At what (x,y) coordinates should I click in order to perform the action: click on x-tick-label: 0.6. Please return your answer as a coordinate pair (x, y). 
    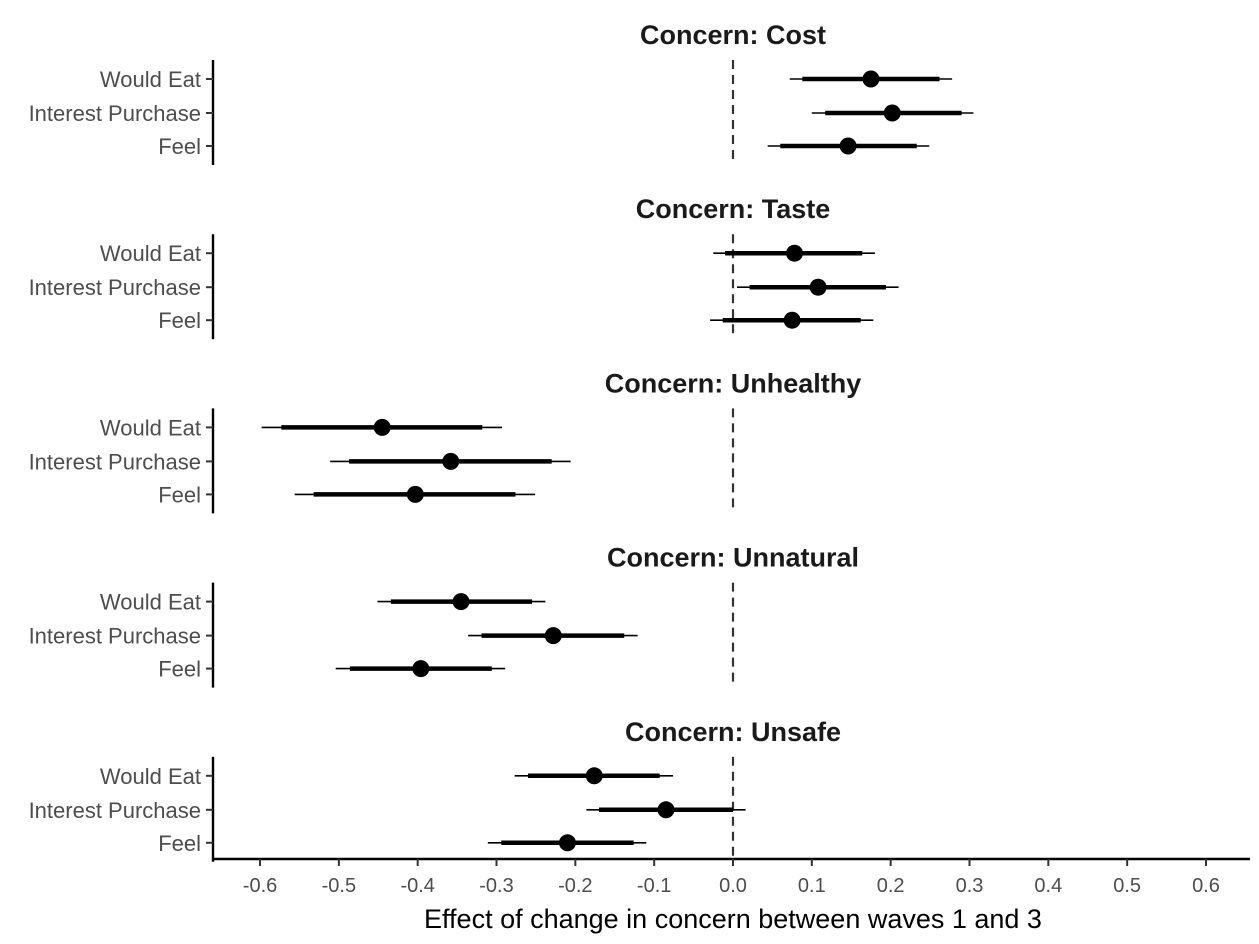
    Looking at the image, I should click on (1206, 886).